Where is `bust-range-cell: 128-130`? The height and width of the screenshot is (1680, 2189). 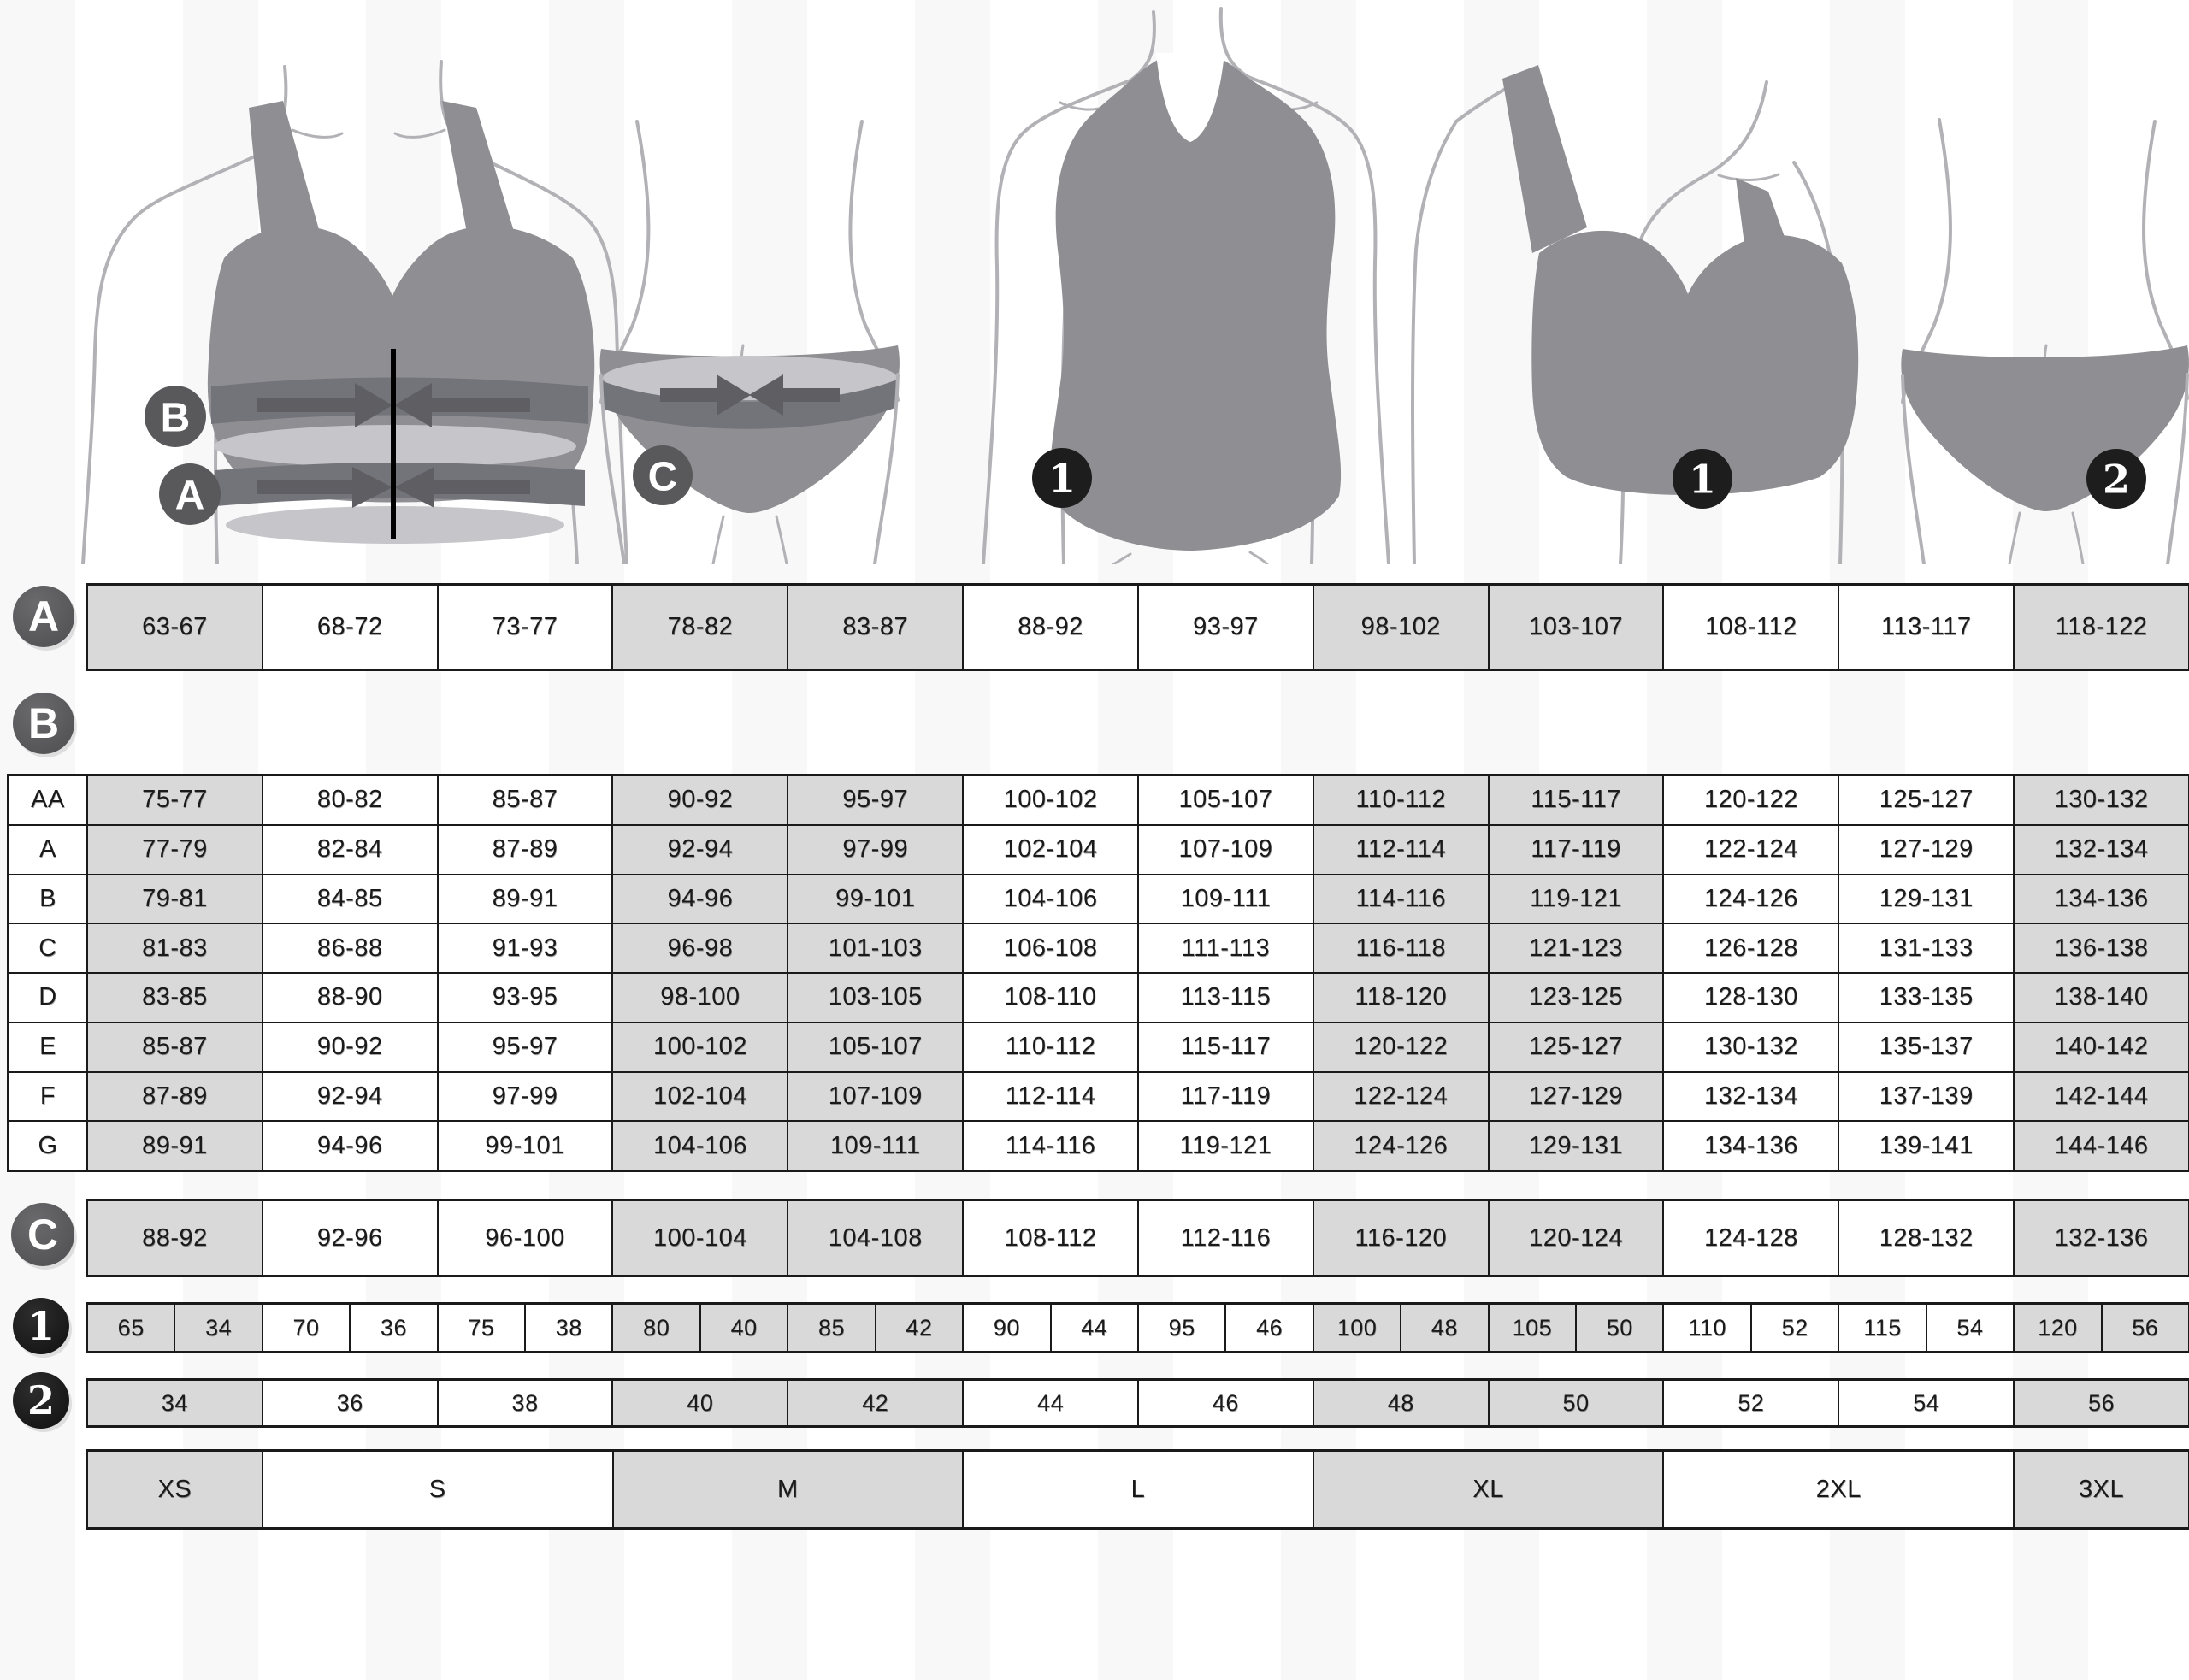
bust-range-cell: 128-130 is located at coordinates (1751, 998).